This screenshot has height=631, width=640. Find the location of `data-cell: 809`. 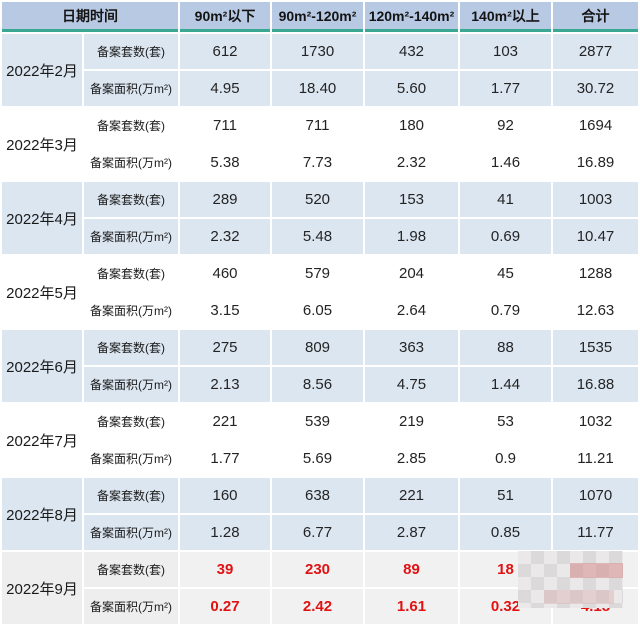

data-cell: 809 is located at coordinates (317, 347).